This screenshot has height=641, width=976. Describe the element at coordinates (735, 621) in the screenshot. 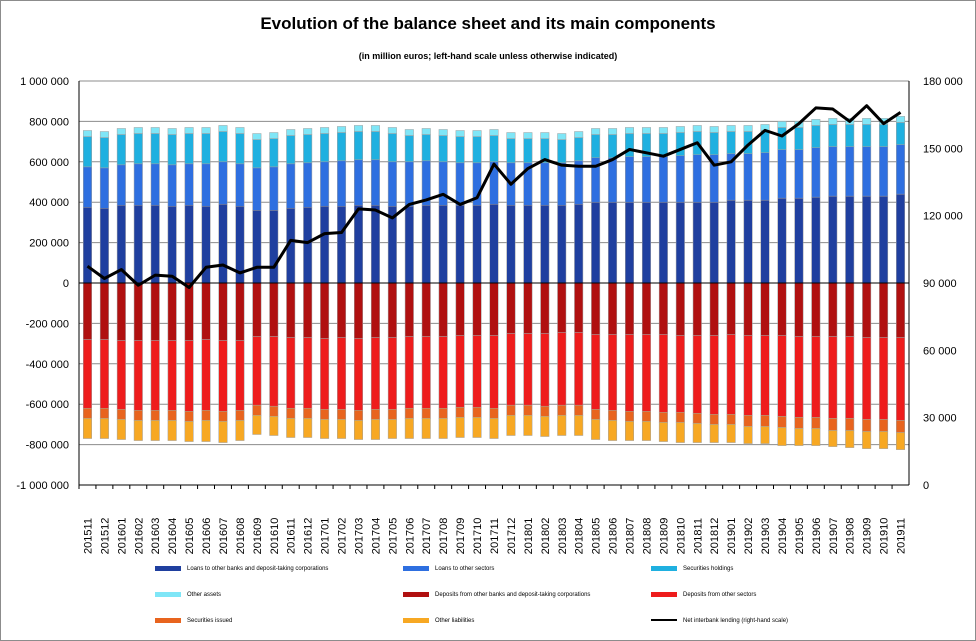

I see `legend-label: Net interbank lending (right-hand scale)` at that location.